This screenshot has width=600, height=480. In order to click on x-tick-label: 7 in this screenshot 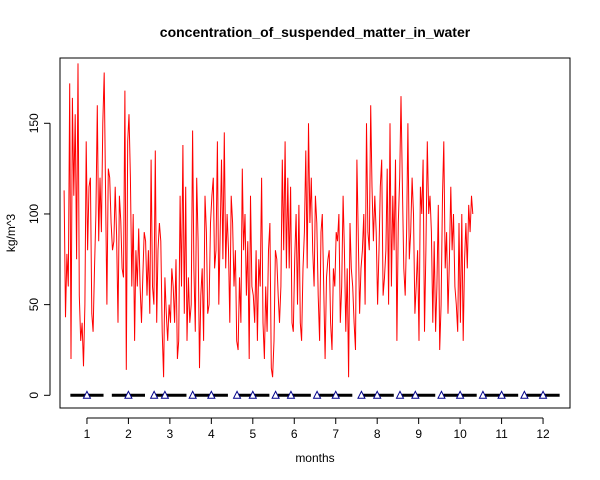, I will do `click(335, 434)`.